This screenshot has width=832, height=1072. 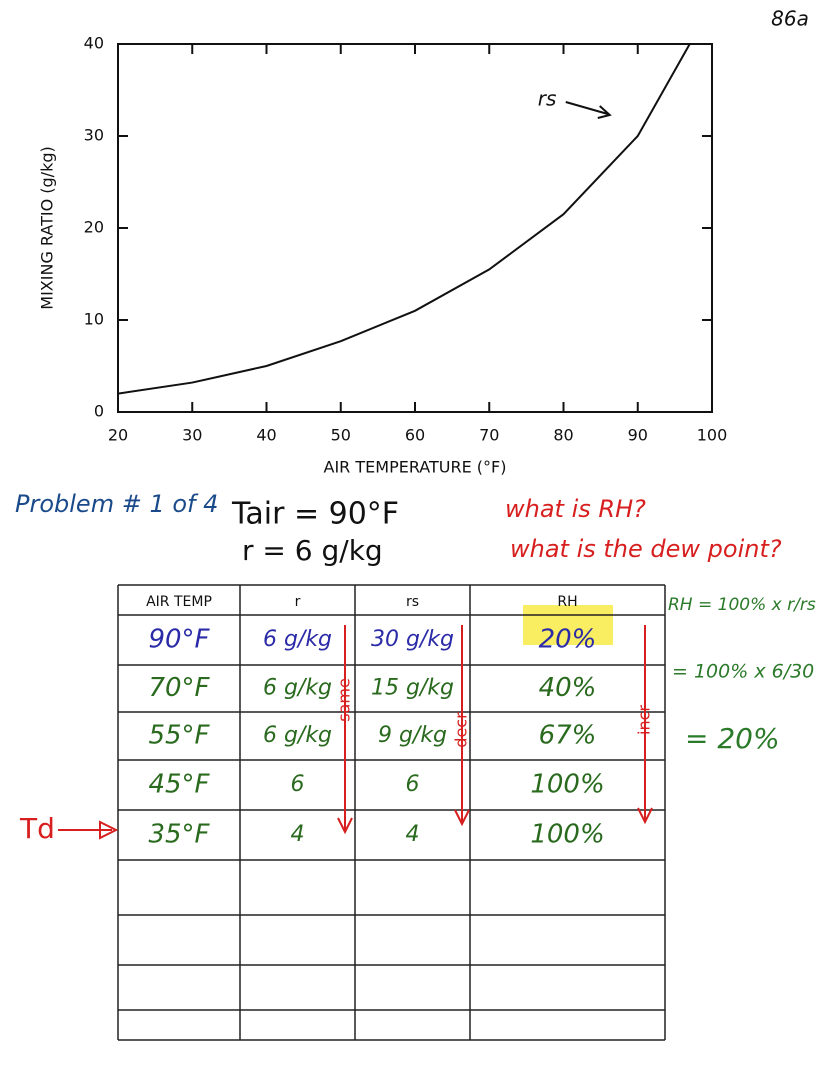 I want to click on y-tick-label: 0, so click(x=99, y=411).